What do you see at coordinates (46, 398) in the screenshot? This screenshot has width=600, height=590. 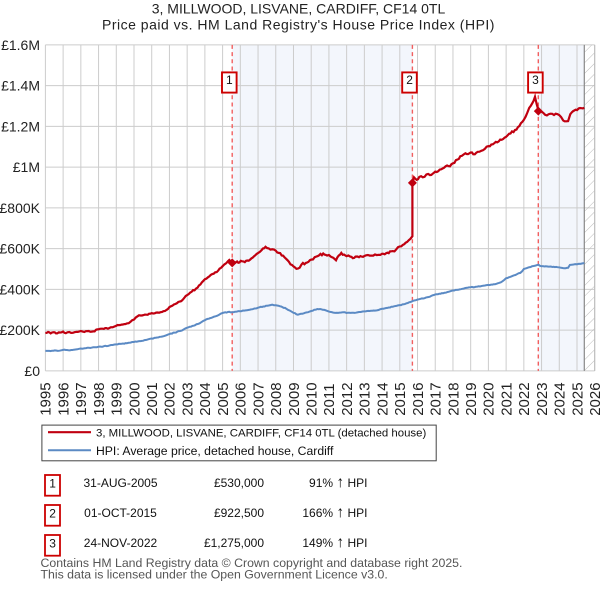 I see `svg-text: 1995` at bounding box center [46, 398].